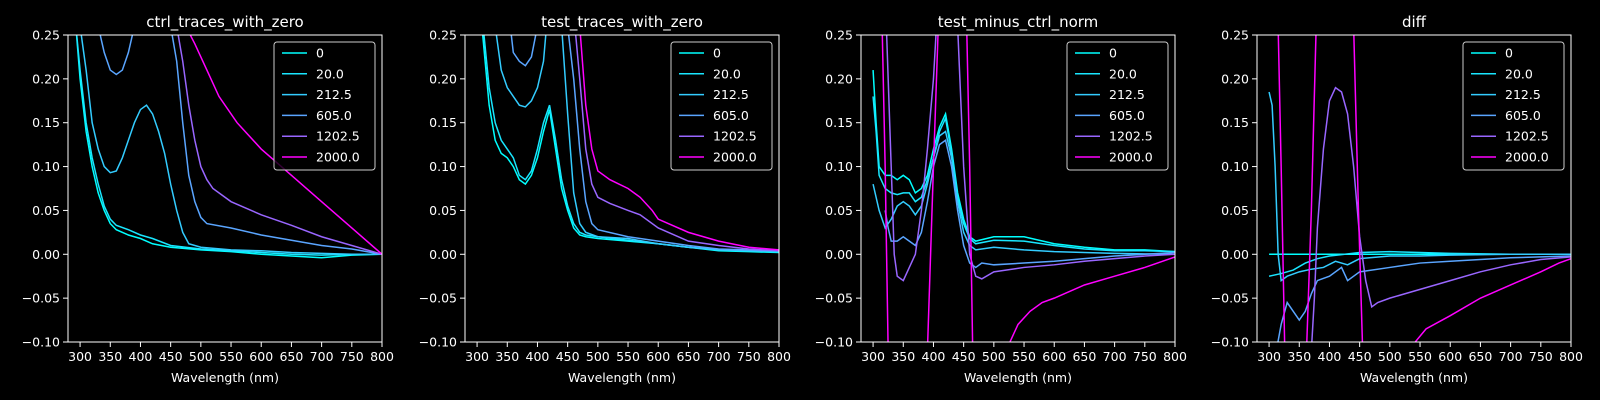 The image size is (1600, 400). I want to click on y-tick-label: 0.05, so click(839, 210).